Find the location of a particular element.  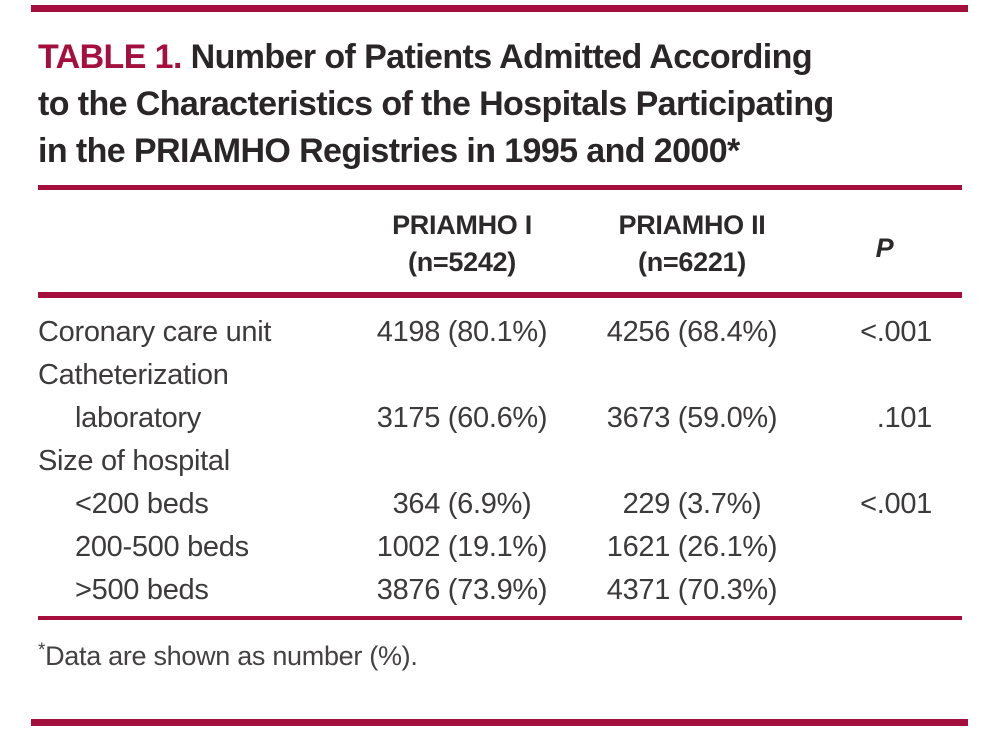

table-row: 200-500 beds 1002 (19.1%) 1621 (26.1%) is located at coordinates (500, 547).